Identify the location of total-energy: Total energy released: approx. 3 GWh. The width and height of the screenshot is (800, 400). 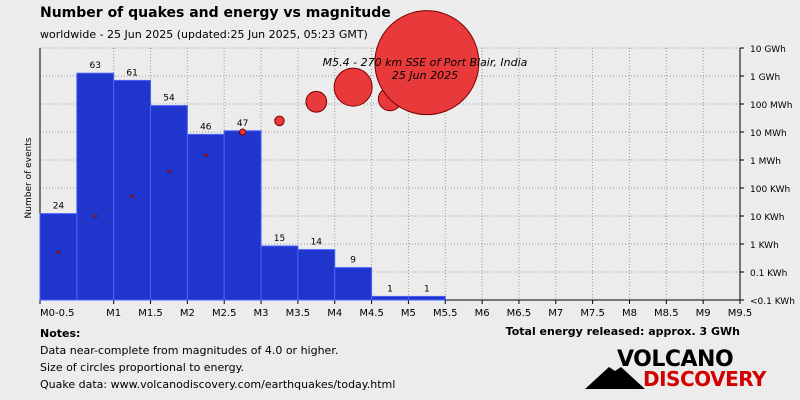
(622, 331).